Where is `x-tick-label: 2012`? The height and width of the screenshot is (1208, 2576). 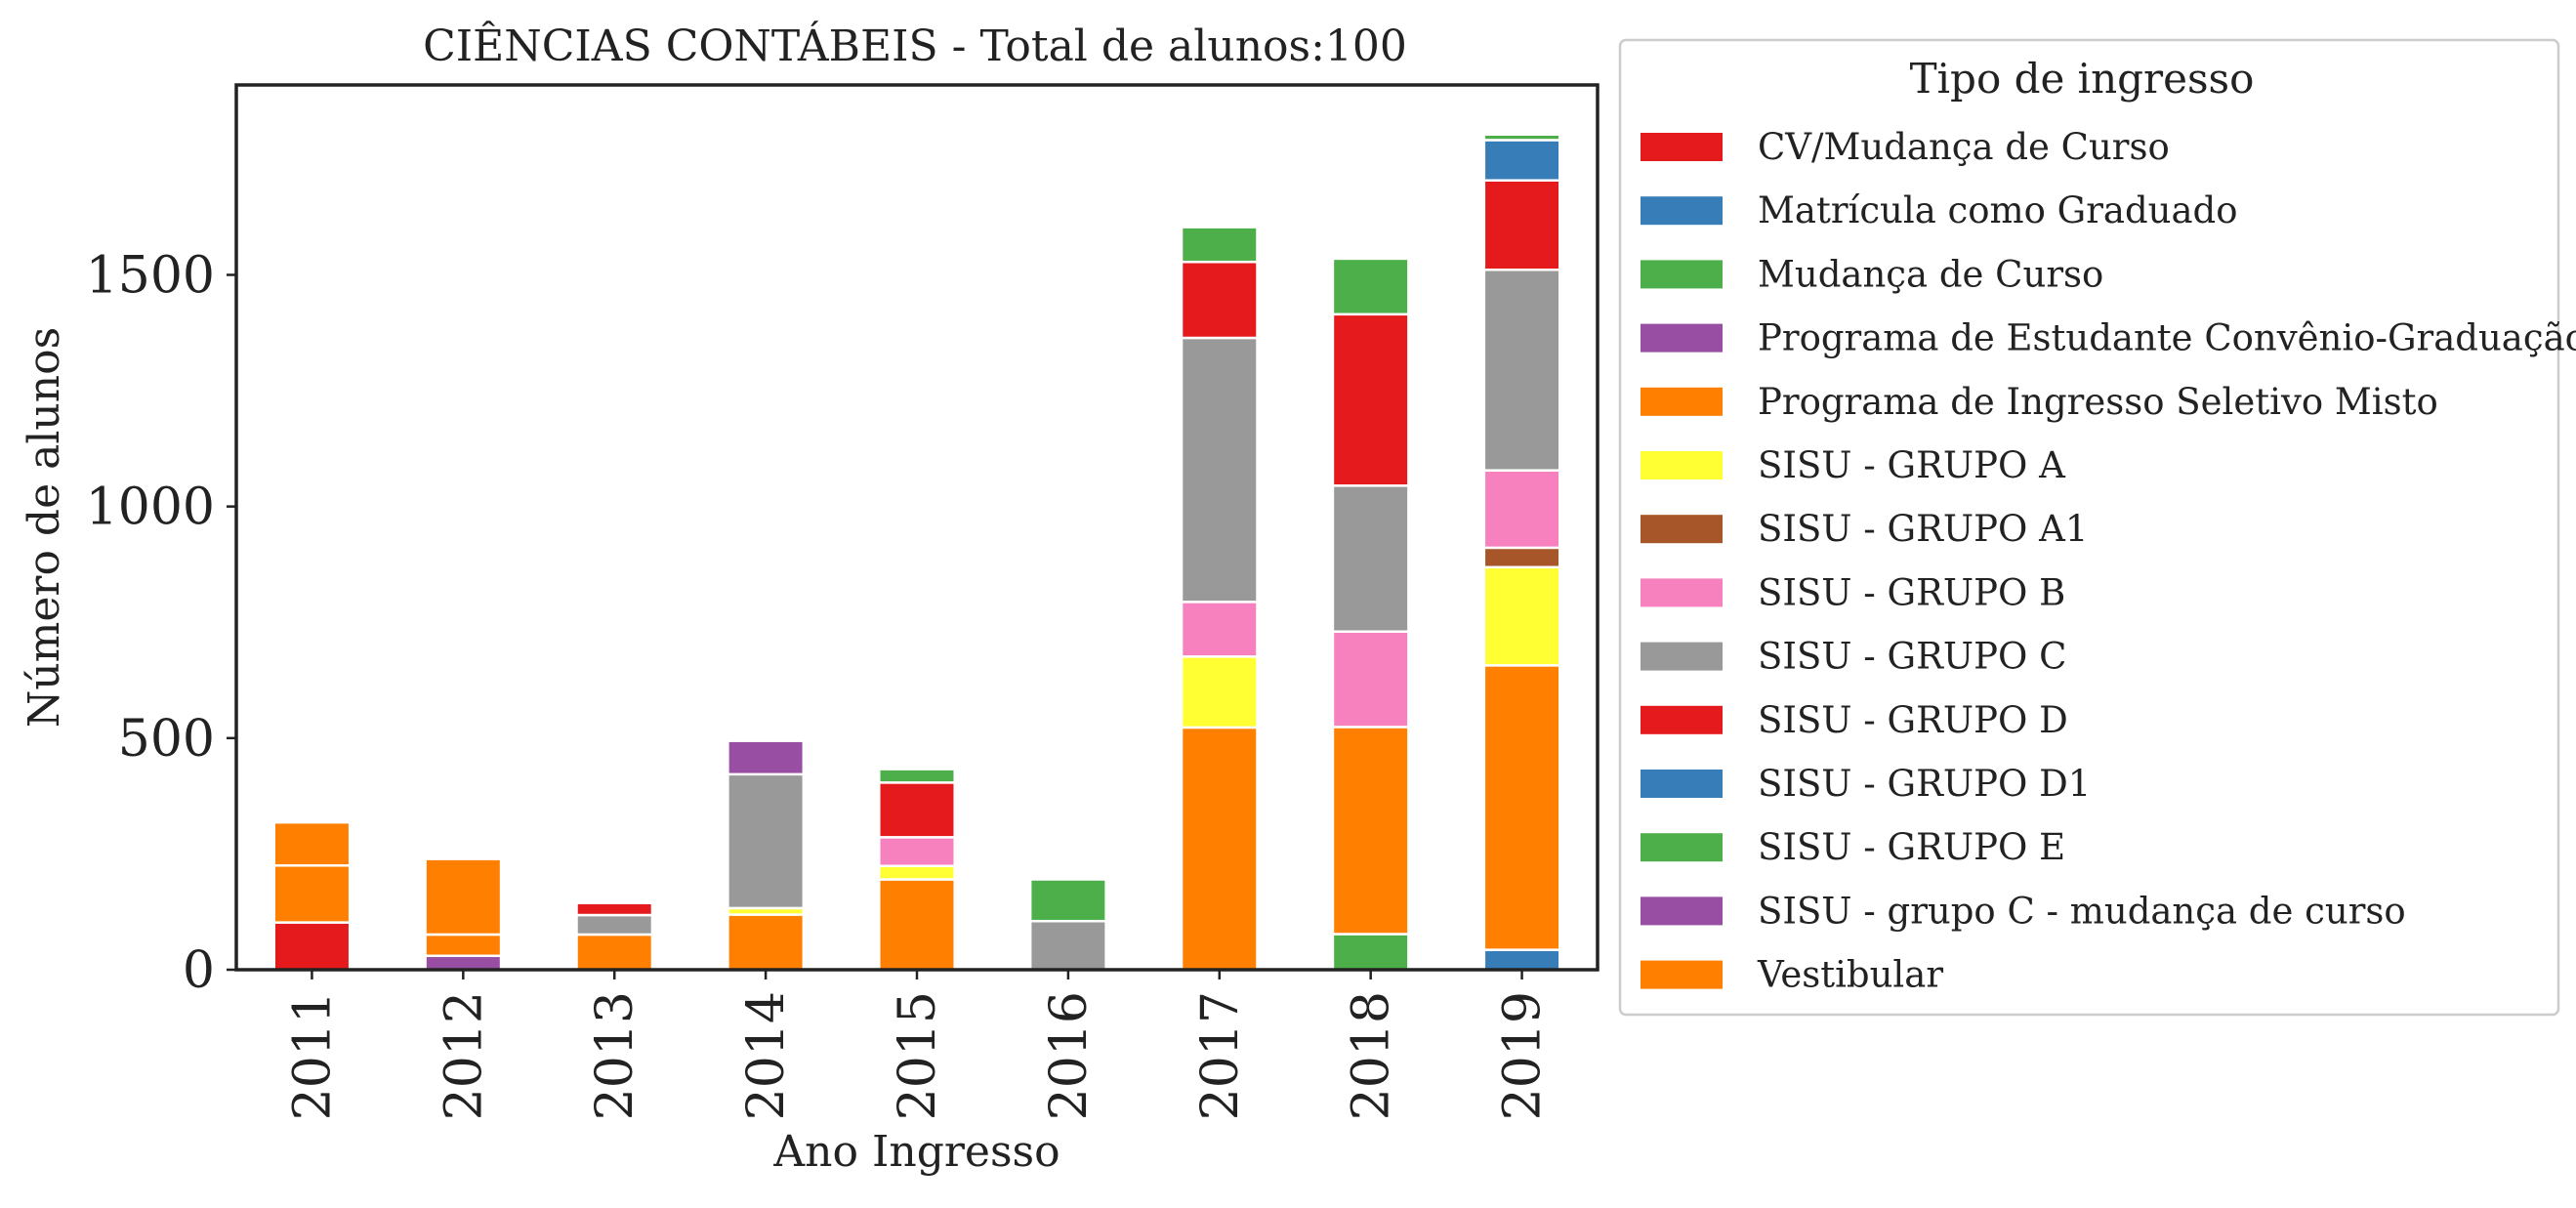 x-tick-label: 2012 is located at coordinates (464, 1055).